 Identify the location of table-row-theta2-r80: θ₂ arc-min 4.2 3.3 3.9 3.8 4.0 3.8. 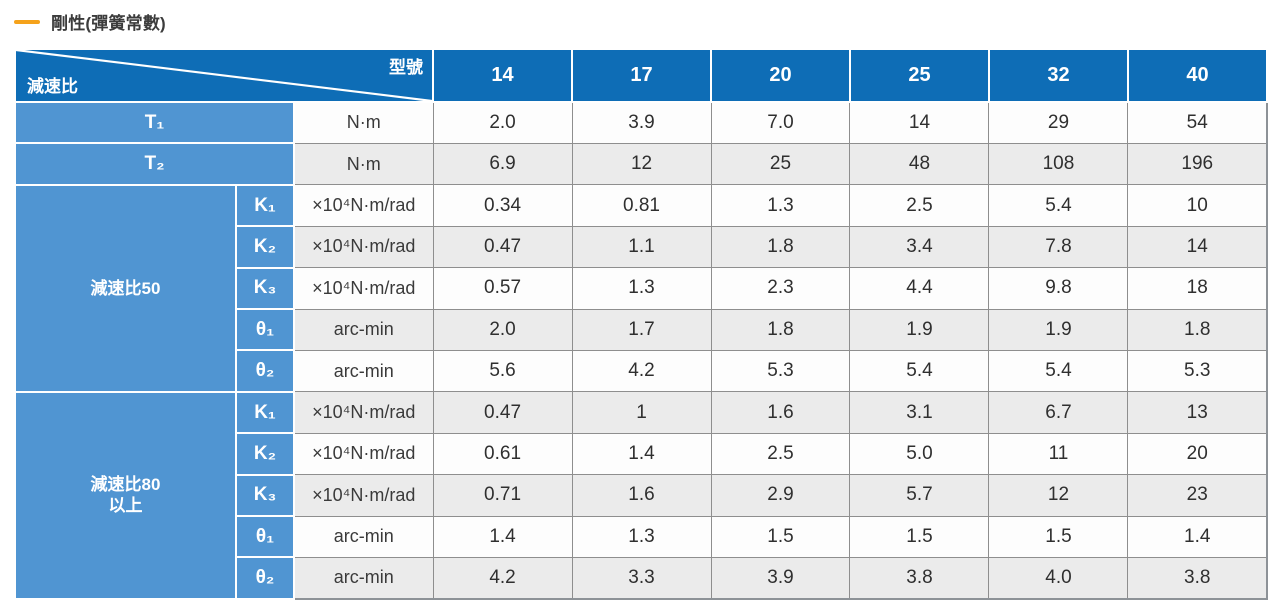
(641, 578).